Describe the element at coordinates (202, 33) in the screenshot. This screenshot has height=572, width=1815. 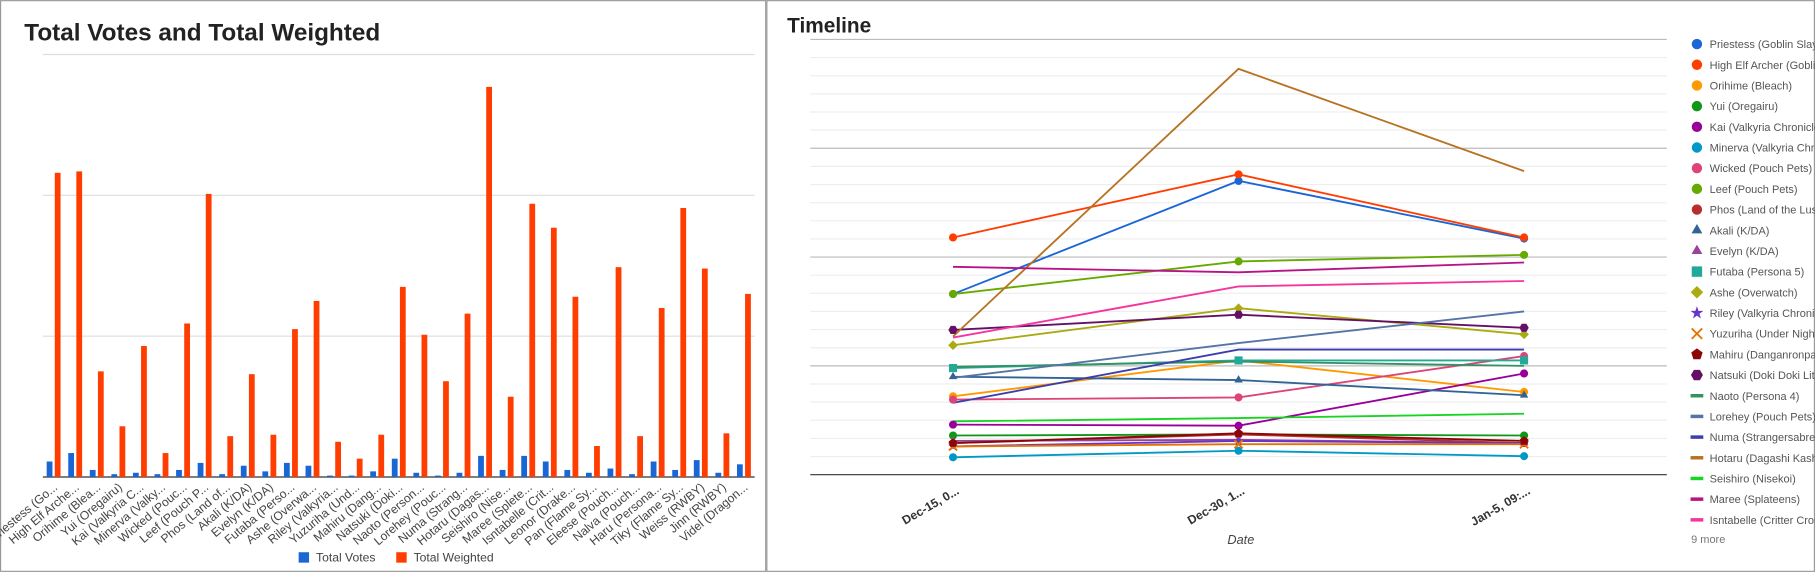
I see `chart-title: Total Votes and Total Weighted` at that location.